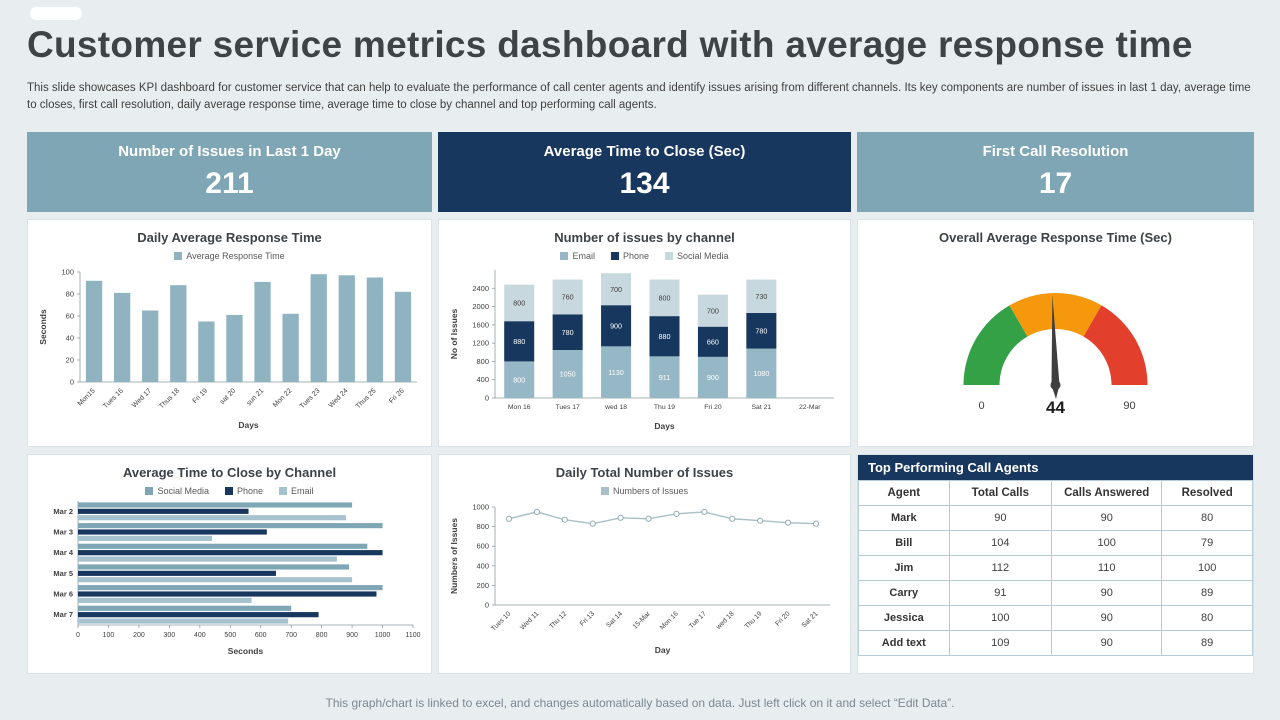 The height and width of the screenshot is (720, 1280). Describe the element at coordinates (229, 237) in the screenshot. I see `chart-title: Daily Average Response Time` at that location.